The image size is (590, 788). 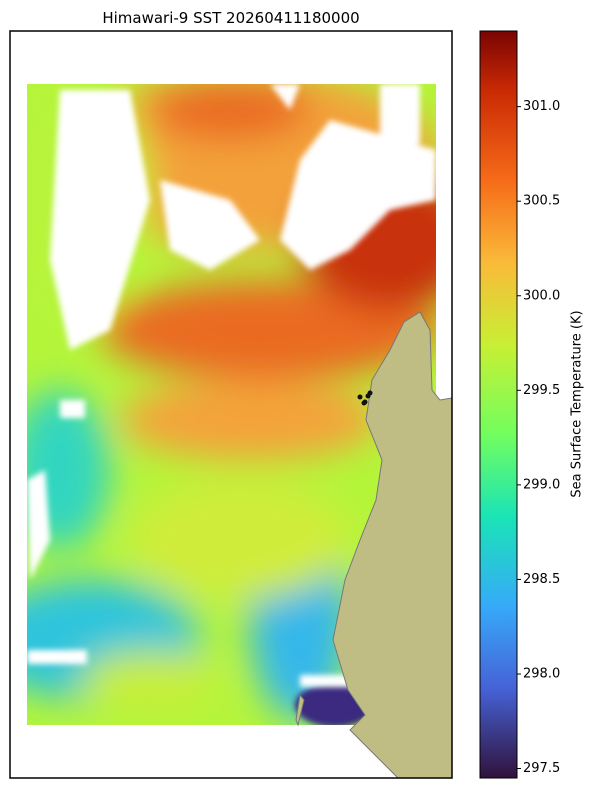 What do you see at coordinates (541, 768) in the screenshot?
I see `colorbar-tick-label: 297.5` at bounding box center [541, 768].